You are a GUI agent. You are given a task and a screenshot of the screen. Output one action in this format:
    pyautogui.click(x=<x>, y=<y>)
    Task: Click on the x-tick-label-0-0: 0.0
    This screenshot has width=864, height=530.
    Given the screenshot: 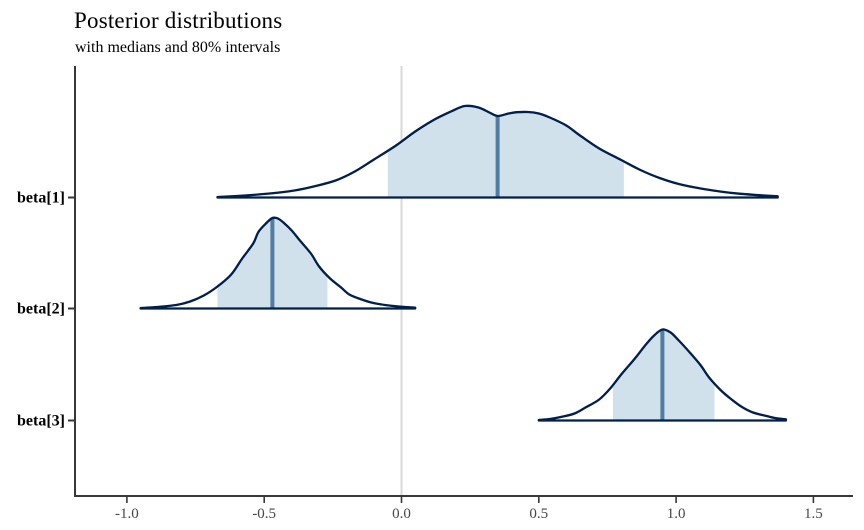 What is the action you would take?
    pyautogui.click(x=401, y=514)
    